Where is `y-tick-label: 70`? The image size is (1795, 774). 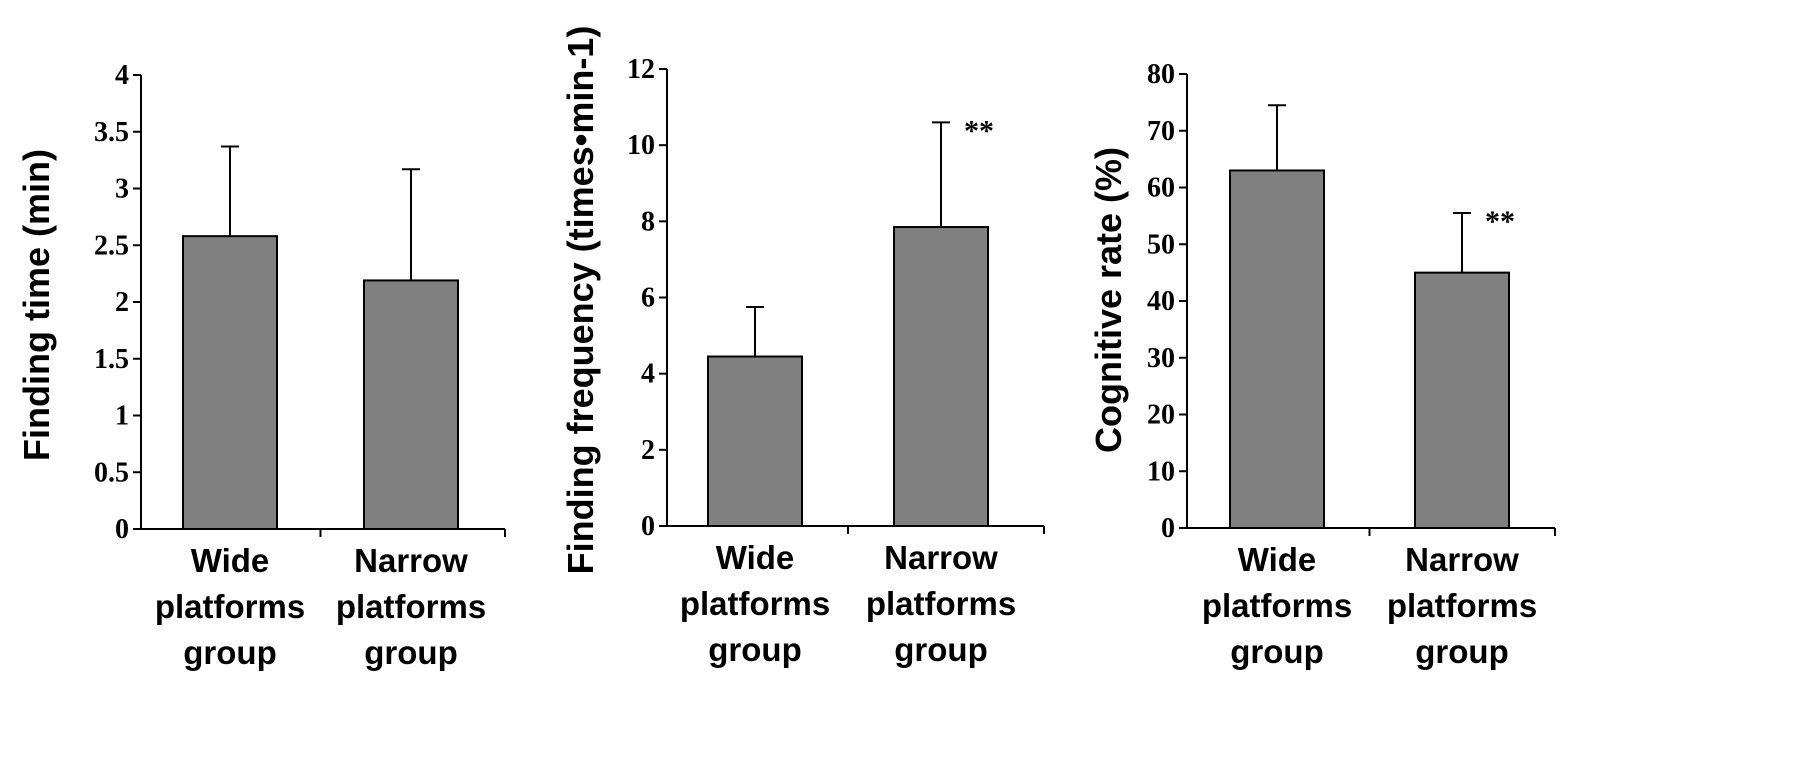 y-tick-label: 70 is located at coordinates (1161, 131).